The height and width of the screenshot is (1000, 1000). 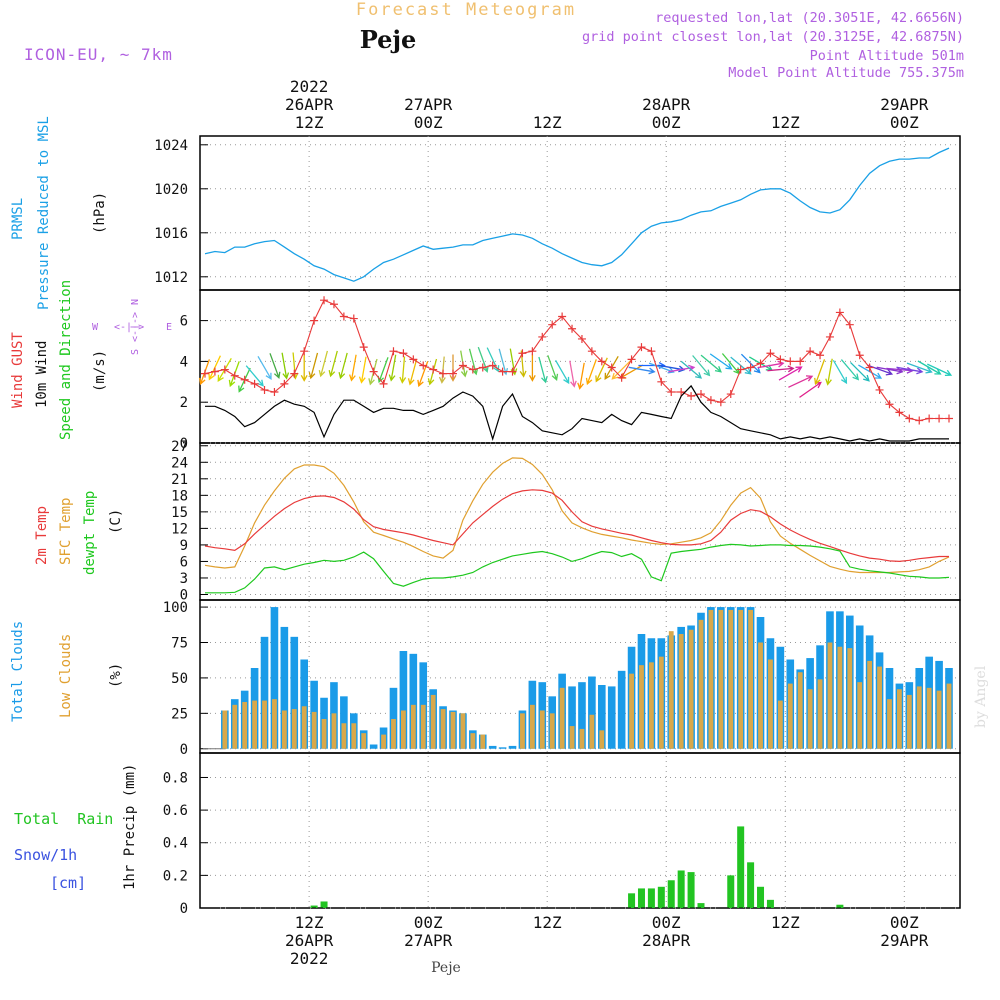 I want to click on panel-frame, so click(x=580, y=213).